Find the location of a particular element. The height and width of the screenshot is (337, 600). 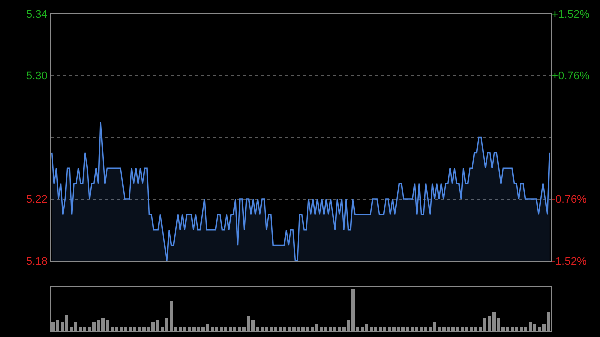

y-tick-label: 5.22 is located at coordinates (37, 200).